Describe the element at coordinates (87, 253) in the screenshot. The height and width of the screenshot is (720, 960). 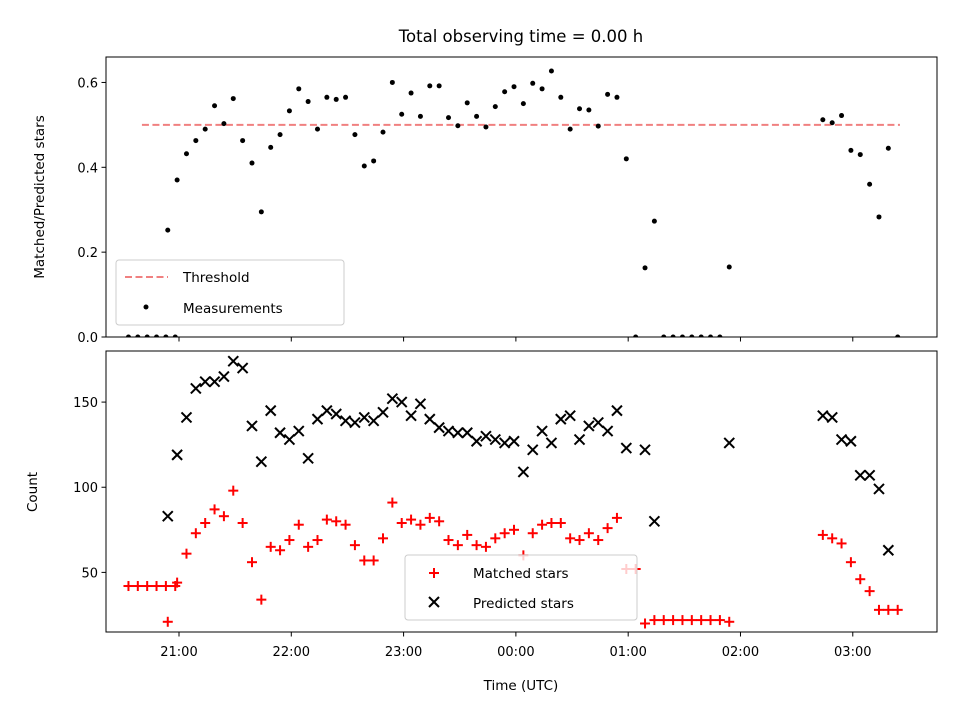
I see `top-y-tick-label-1: 0.2` at that location.